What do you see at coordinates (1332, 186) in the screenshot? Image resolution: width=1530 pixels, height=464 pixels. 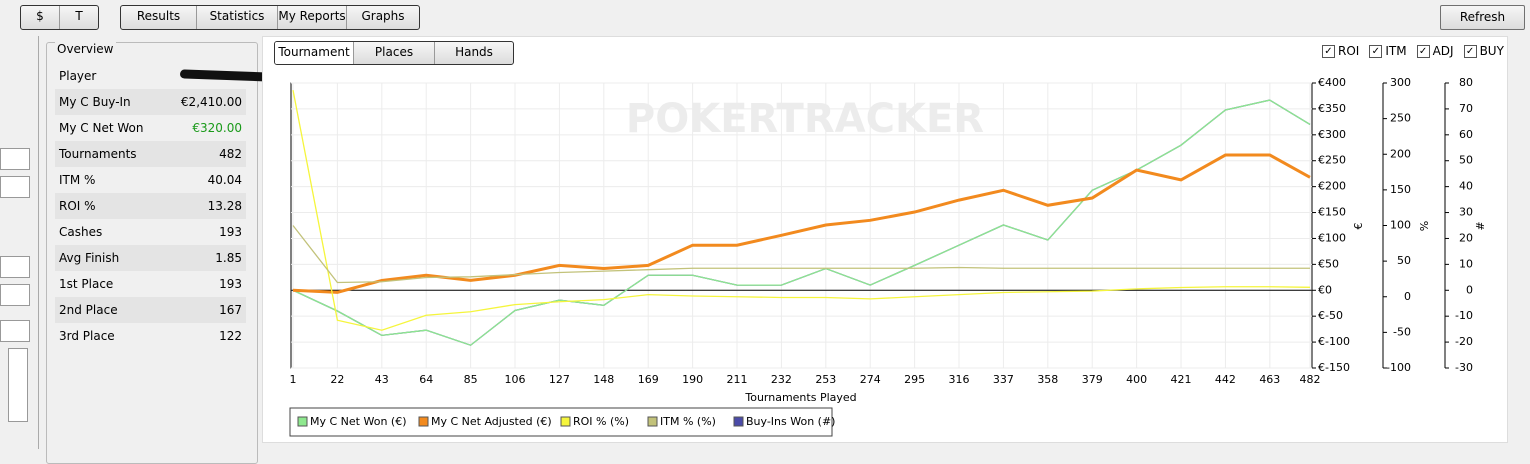 I see `y-tick-label: €200` at bounding box center [1332, 186].